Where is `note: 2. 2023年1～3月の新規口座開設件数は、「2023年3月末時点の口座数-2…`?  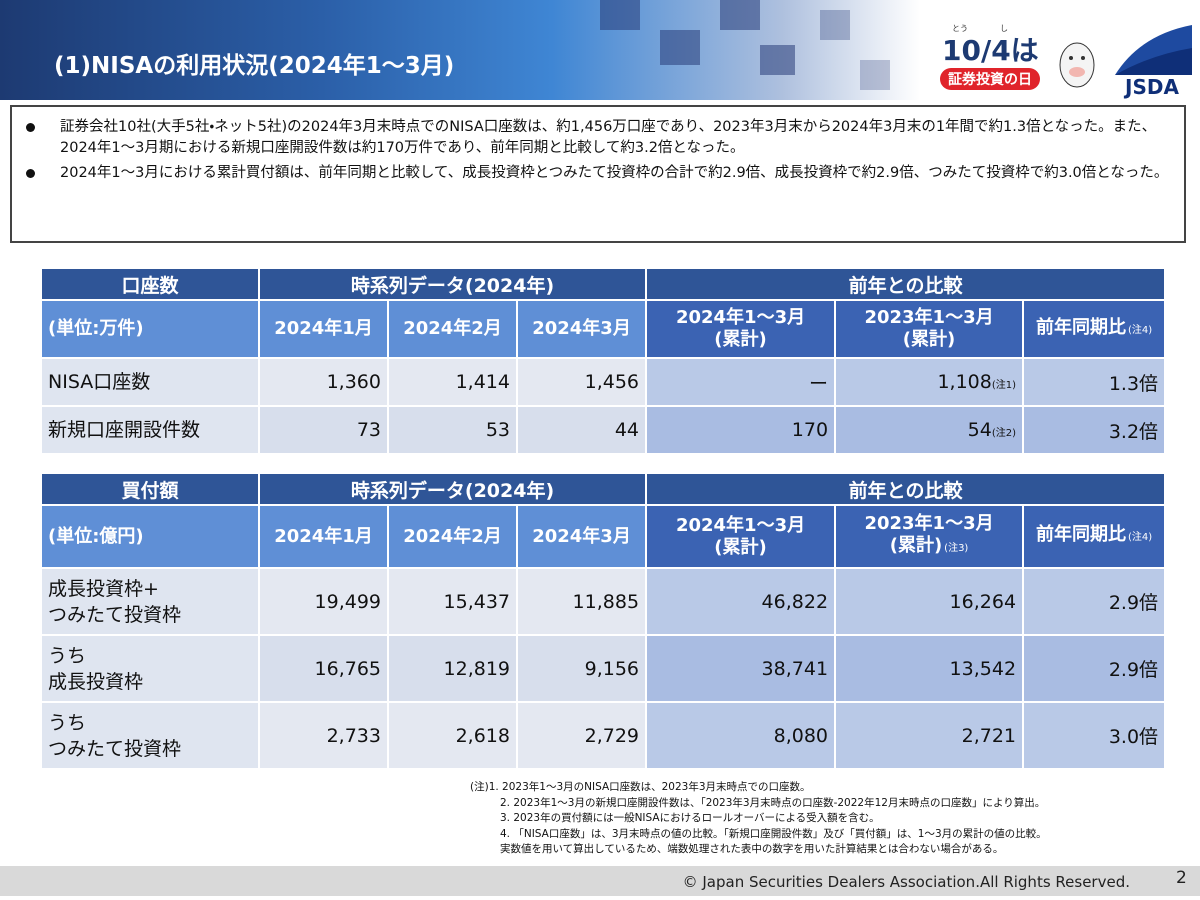 note: 2. 2023年1～3月の新規口座開設件数は、「2023年3月末時点の口座数-2… is located at coordinates (773, 802).